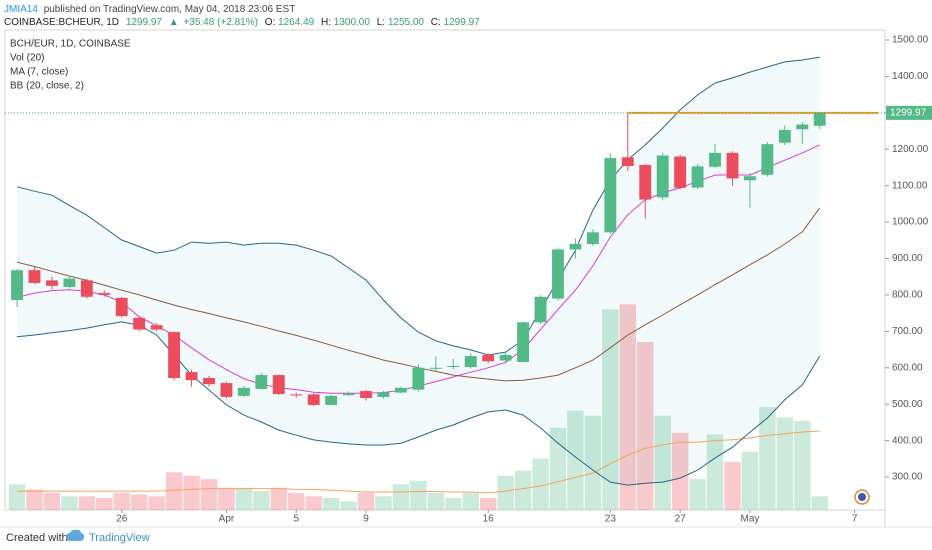 The width and height of the screenshot is (932, 550). Describe the element at coordinates (227, 519) in the screenshot. I see `x-tick-label: Apr` at that location.